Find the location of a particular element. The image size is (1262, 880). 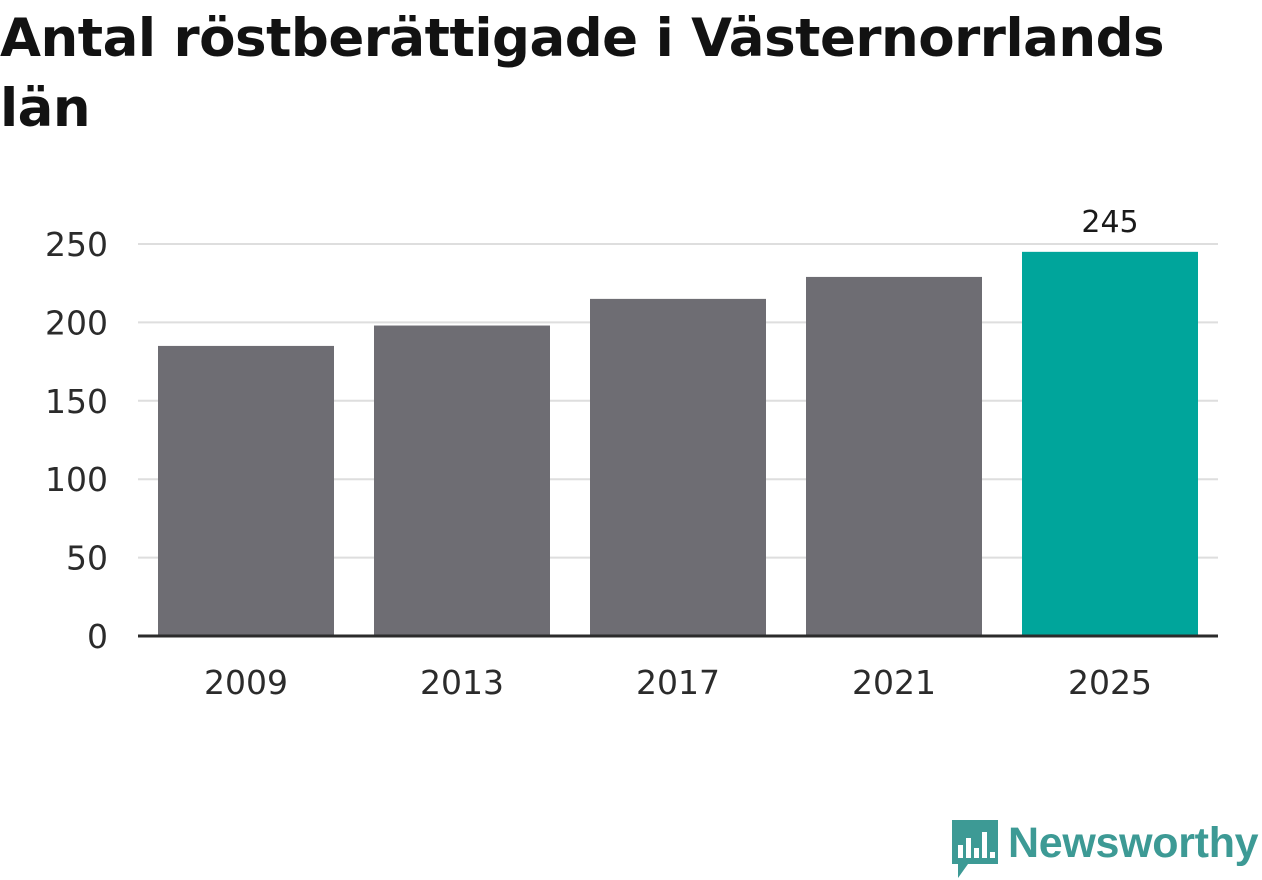

y-tick-label: 50 is located at coordinates (87, 558).